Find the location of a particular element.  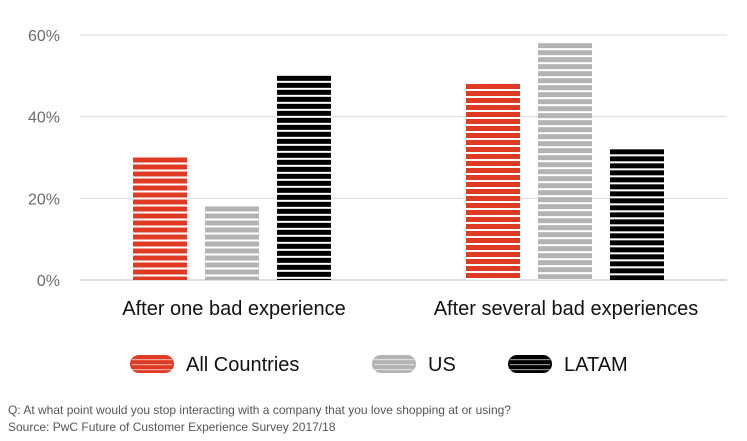

legend-item: LATAM is located at coordinates (568, 365).